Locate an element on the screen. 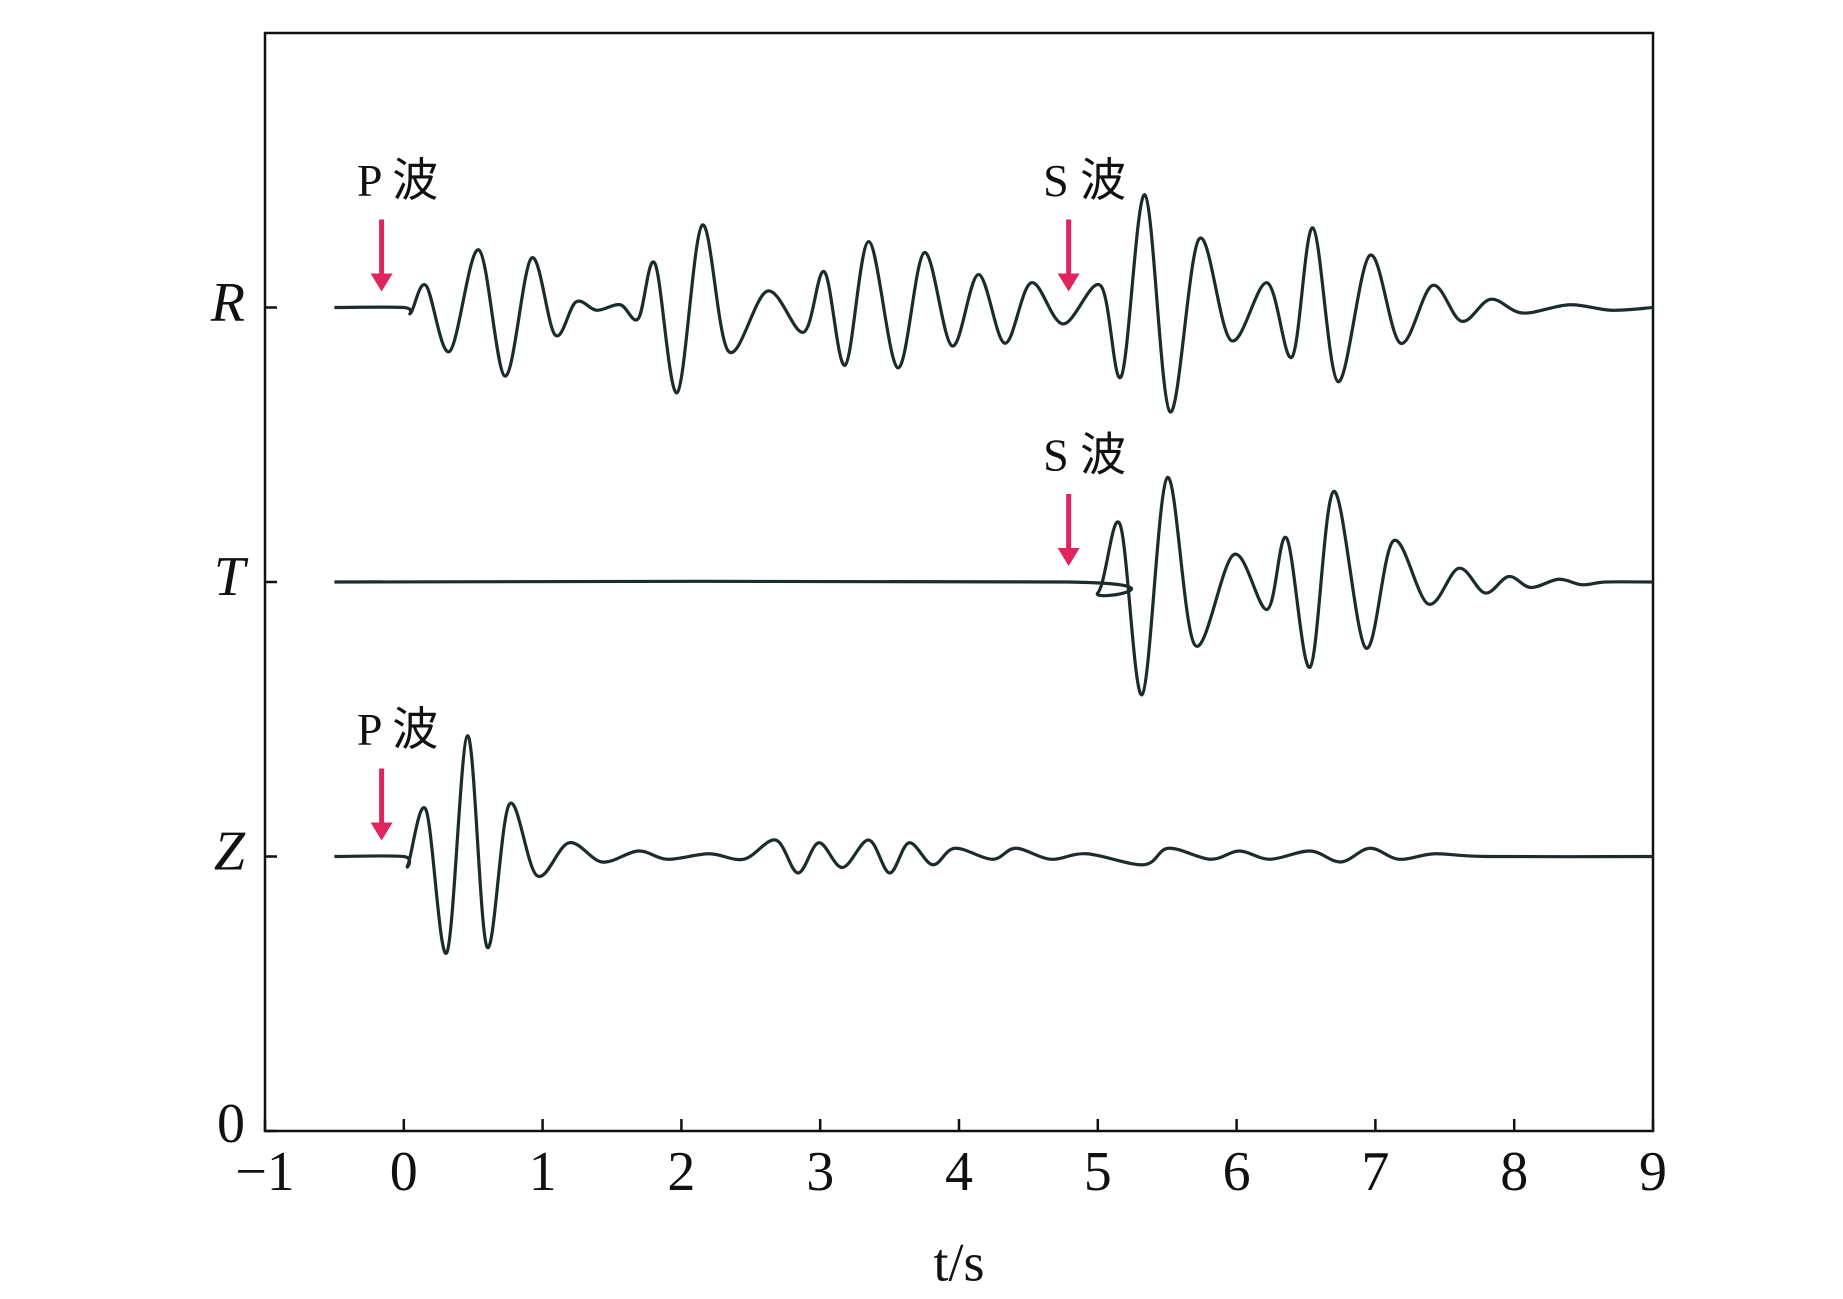 This screenshot has width=1843, height=1299. x-tick-label: 1 is located at coordinates (543, 1172).